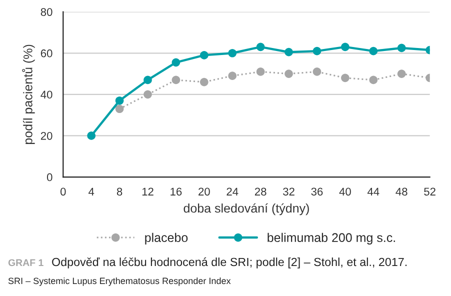 The image size is (451, 296). I want to click on x-tick-label: 20, so click(204, 192).